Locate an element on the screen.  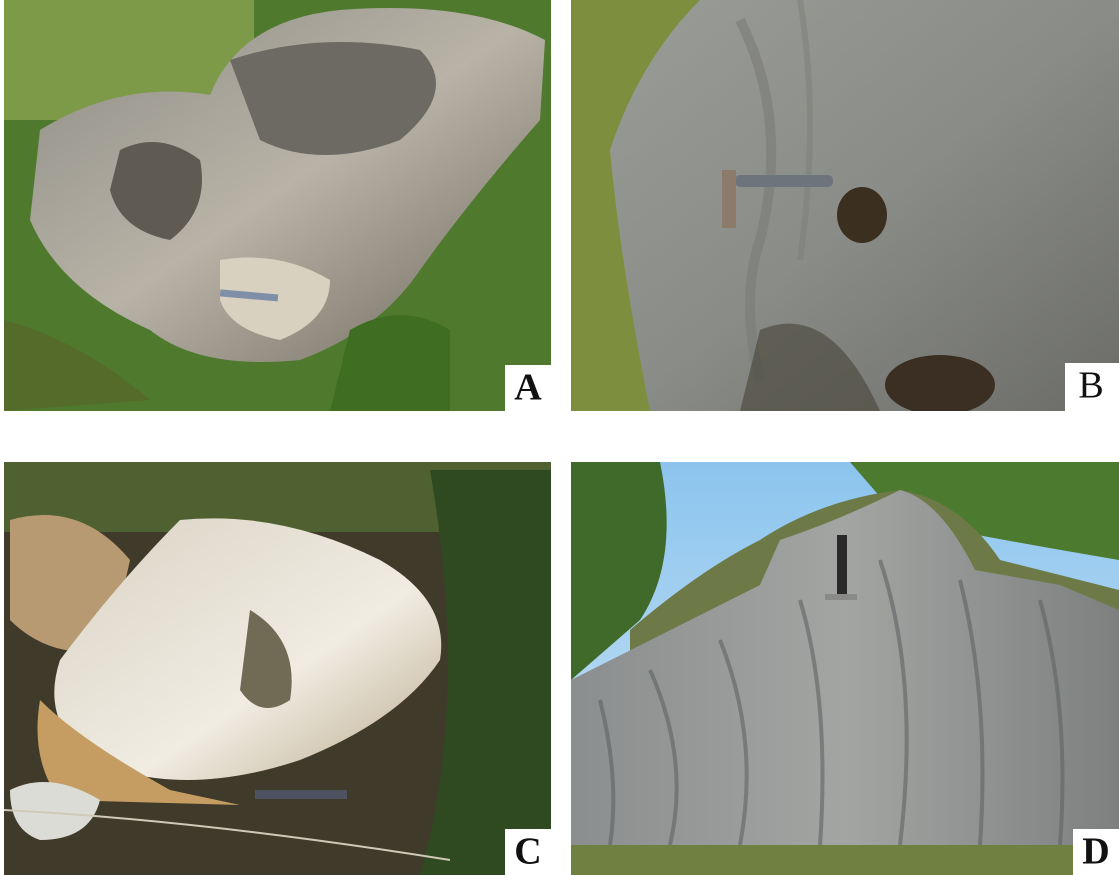
panel-label: B is located at coordinates (1090, 386).